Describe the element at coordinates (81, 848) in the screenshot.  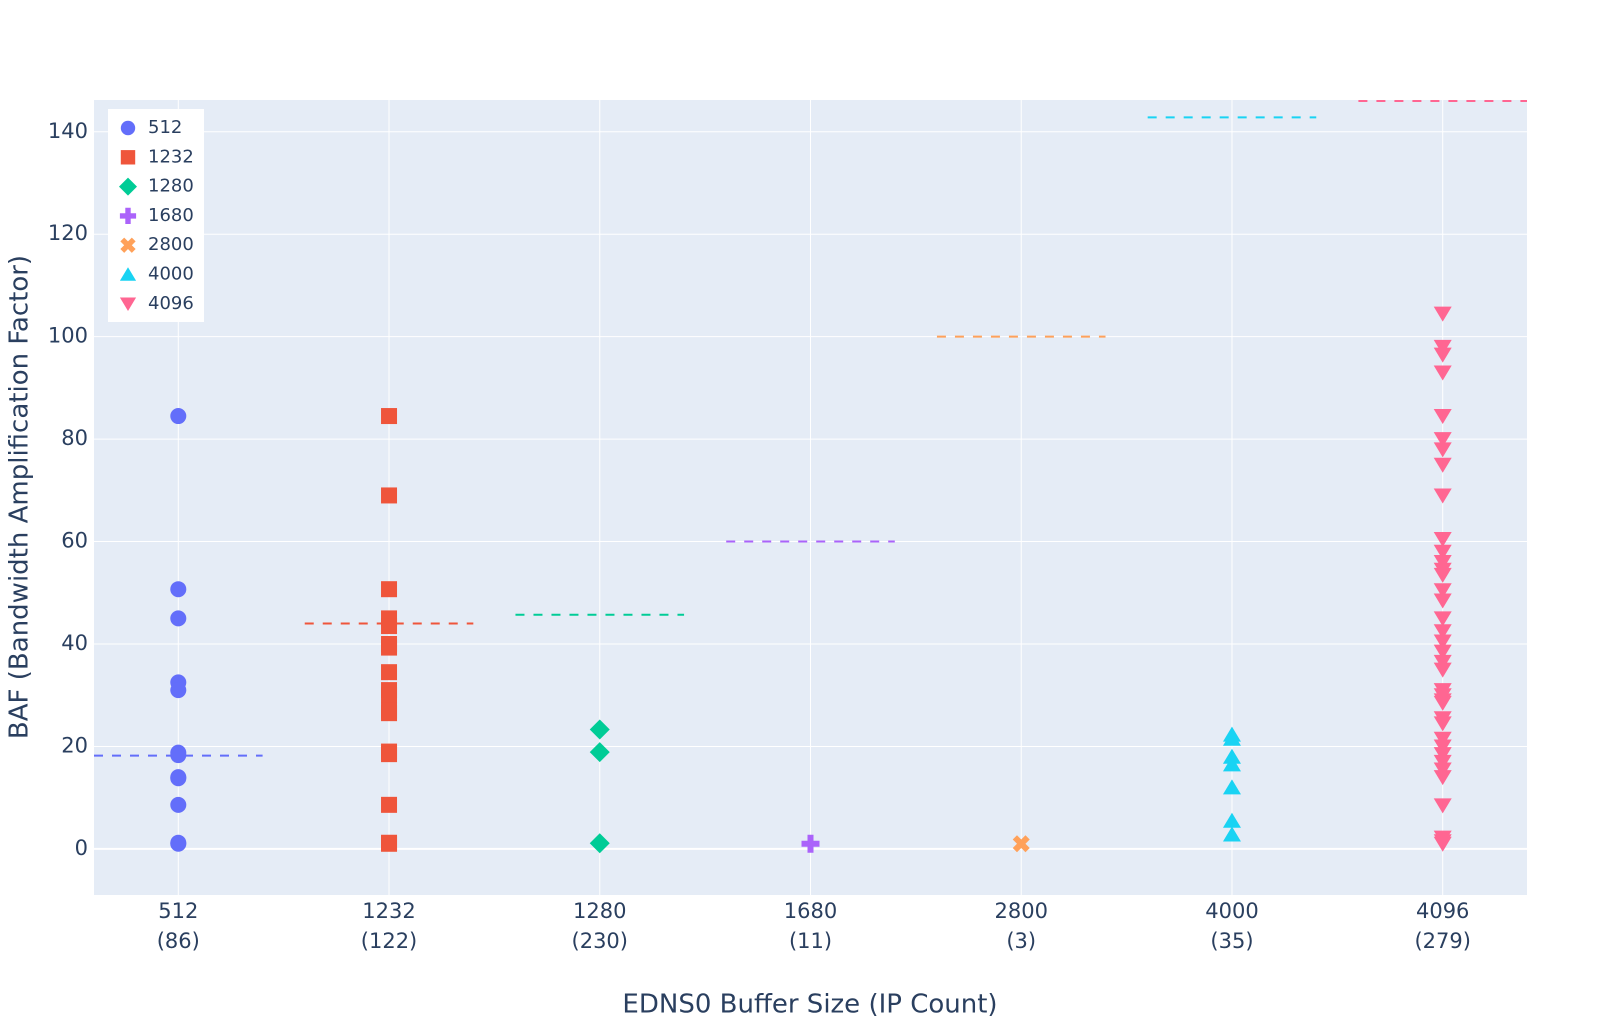
I see `y-tick-label: 0` at that location.